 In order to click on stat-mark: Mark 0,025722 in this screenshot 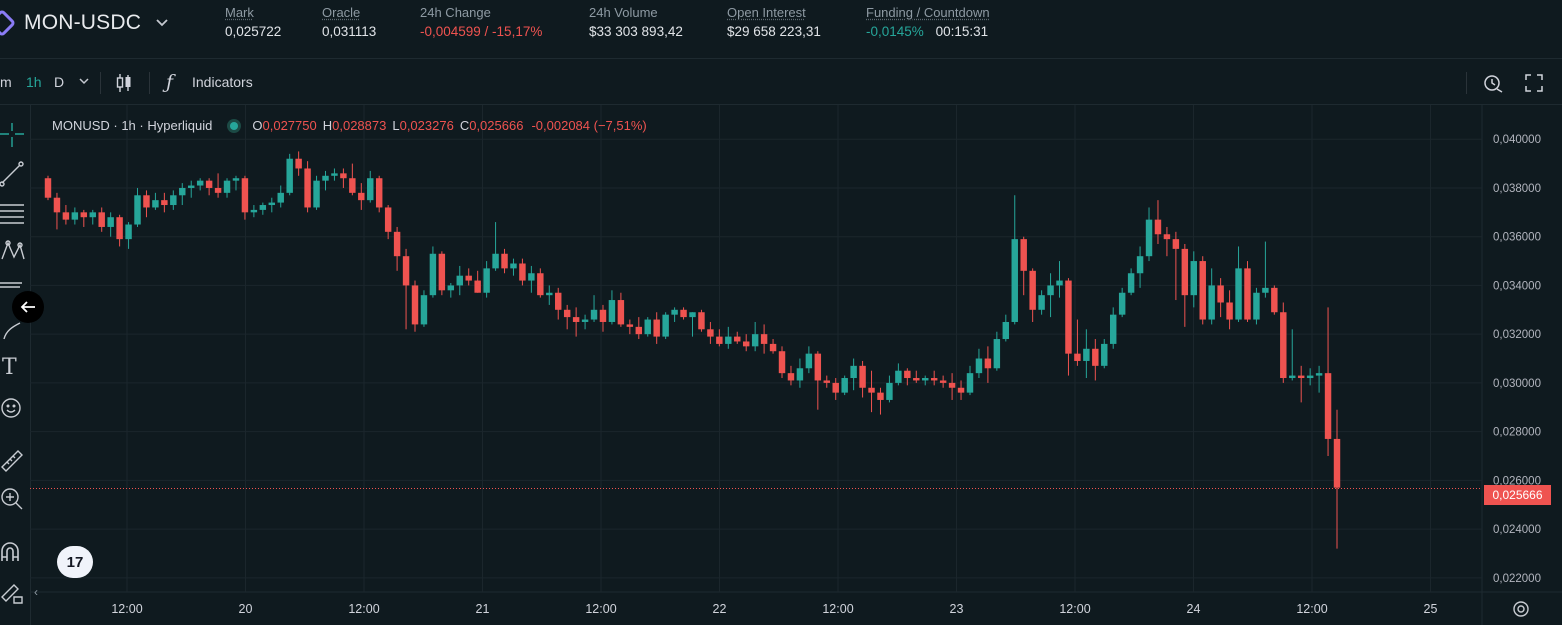, I will do `click(253, 22)`.